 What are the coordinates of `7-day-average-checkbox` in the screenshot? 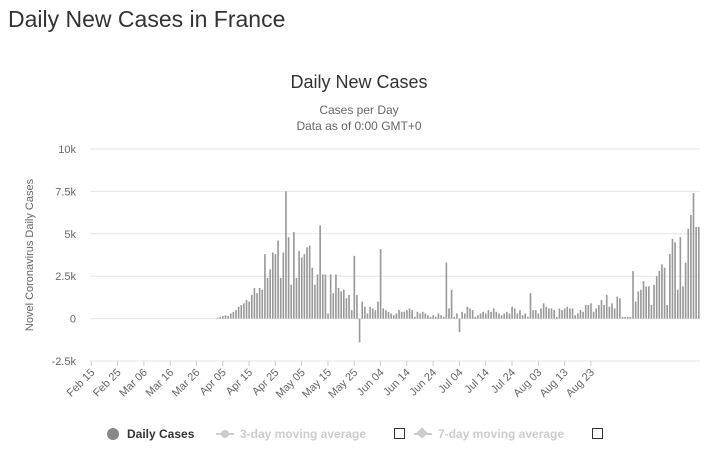 It's located at (597, 433).